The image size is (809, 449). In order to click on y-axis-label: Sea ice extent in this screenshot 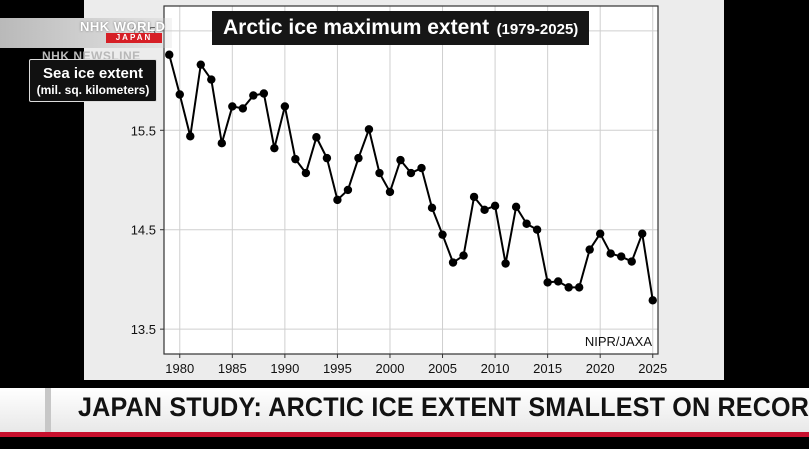, I will do `click(93, 73)`.